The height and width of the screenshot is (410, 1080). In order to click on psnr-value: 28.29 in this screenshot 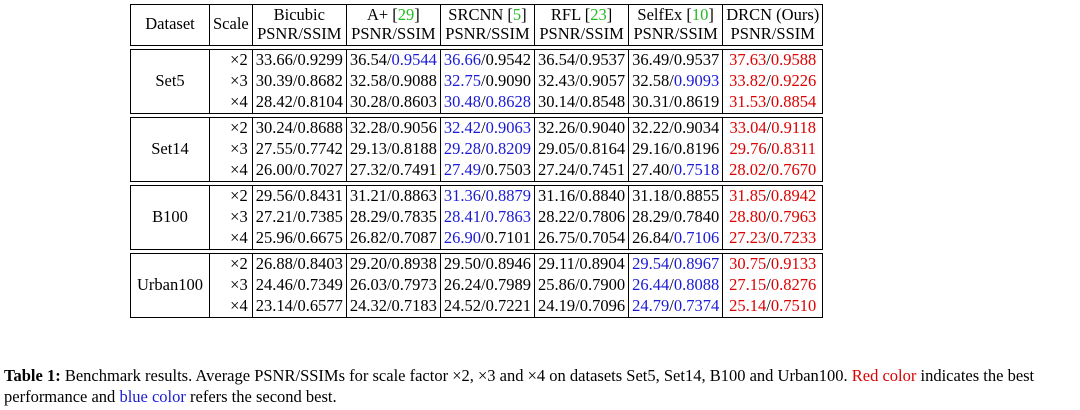, I will do `click(368, 216)`.